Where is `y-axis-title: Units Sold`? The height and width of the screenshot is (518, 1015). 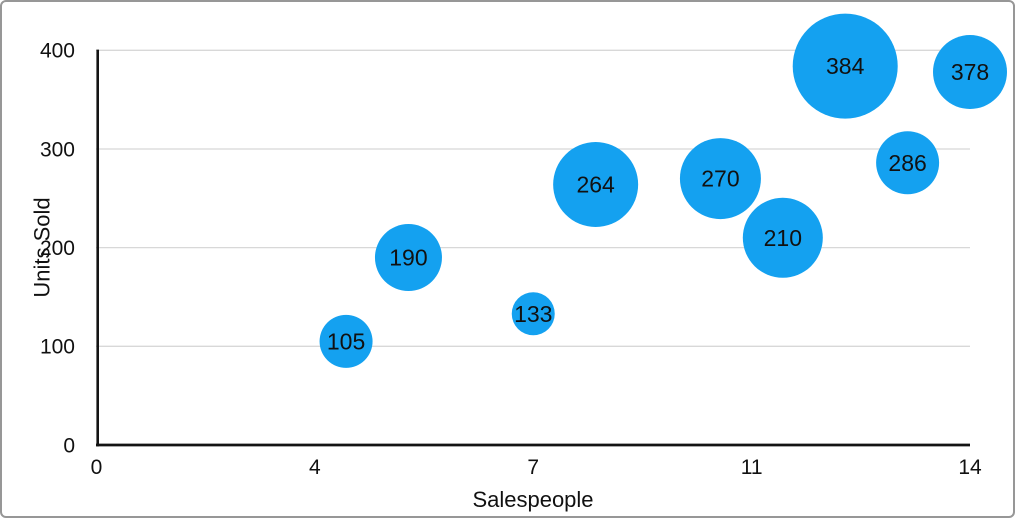 y-axis-title: Units Sold is located at coordinates (42, 247).